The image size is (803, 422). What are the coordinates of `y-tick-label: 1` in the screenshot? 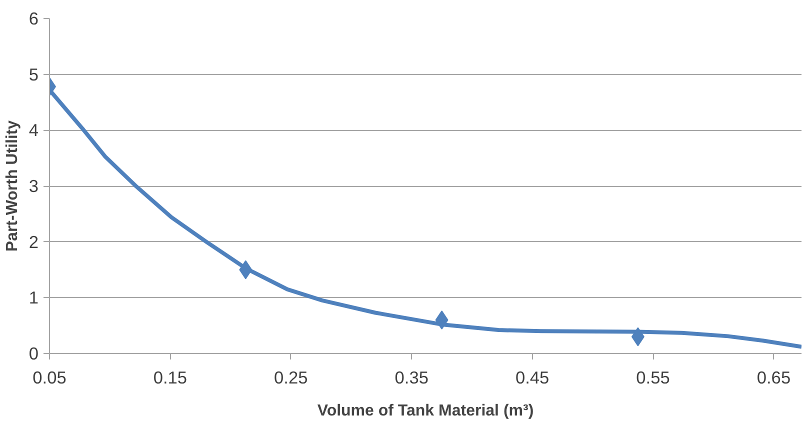 It's located at (33, 298).